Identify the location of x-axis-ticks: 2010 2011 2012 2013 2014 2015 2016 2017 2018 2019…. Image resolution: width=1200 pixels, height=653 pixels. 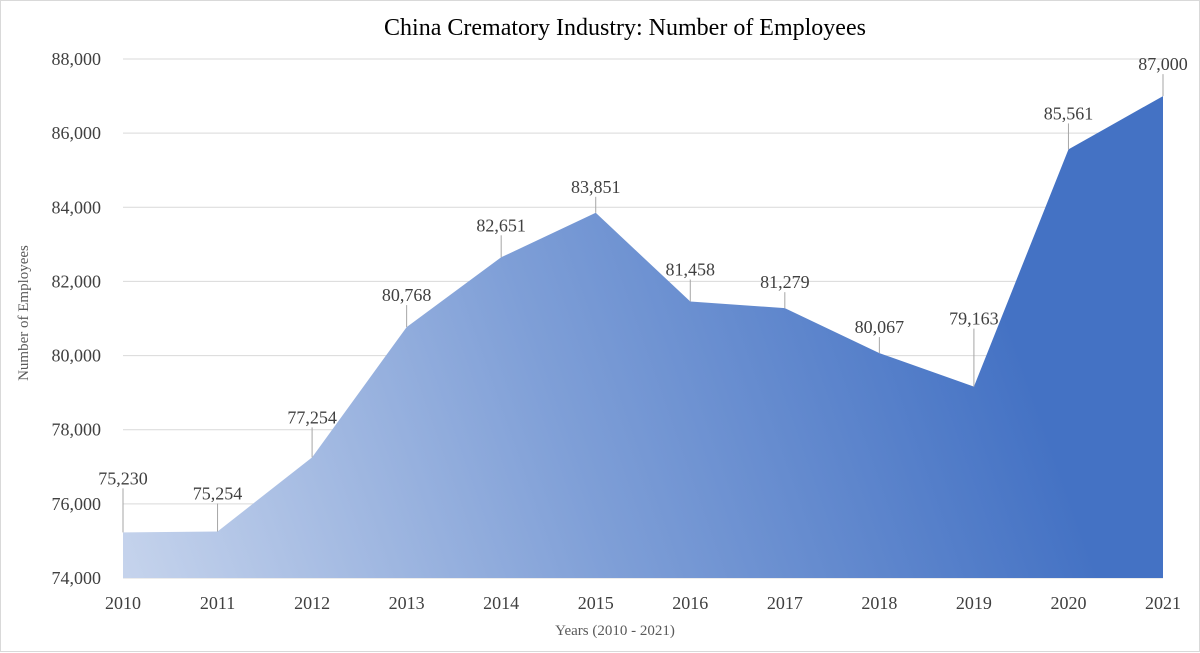
(643, 603).